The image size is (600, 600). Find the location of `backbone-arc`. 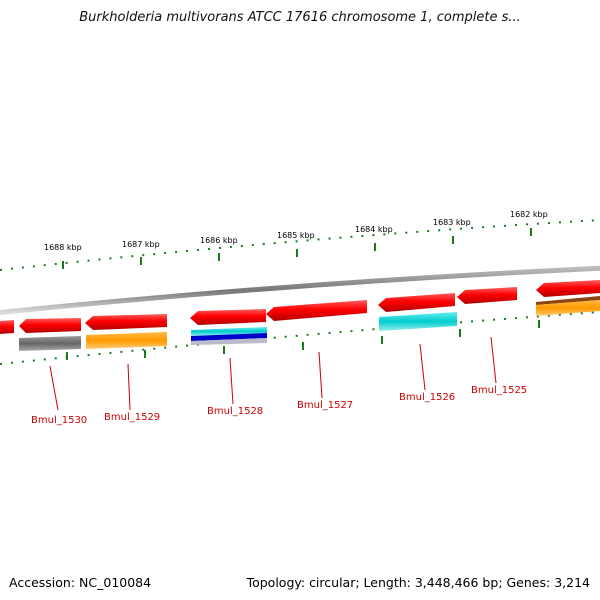

backbone-arc is located at coordinates (300, 290).